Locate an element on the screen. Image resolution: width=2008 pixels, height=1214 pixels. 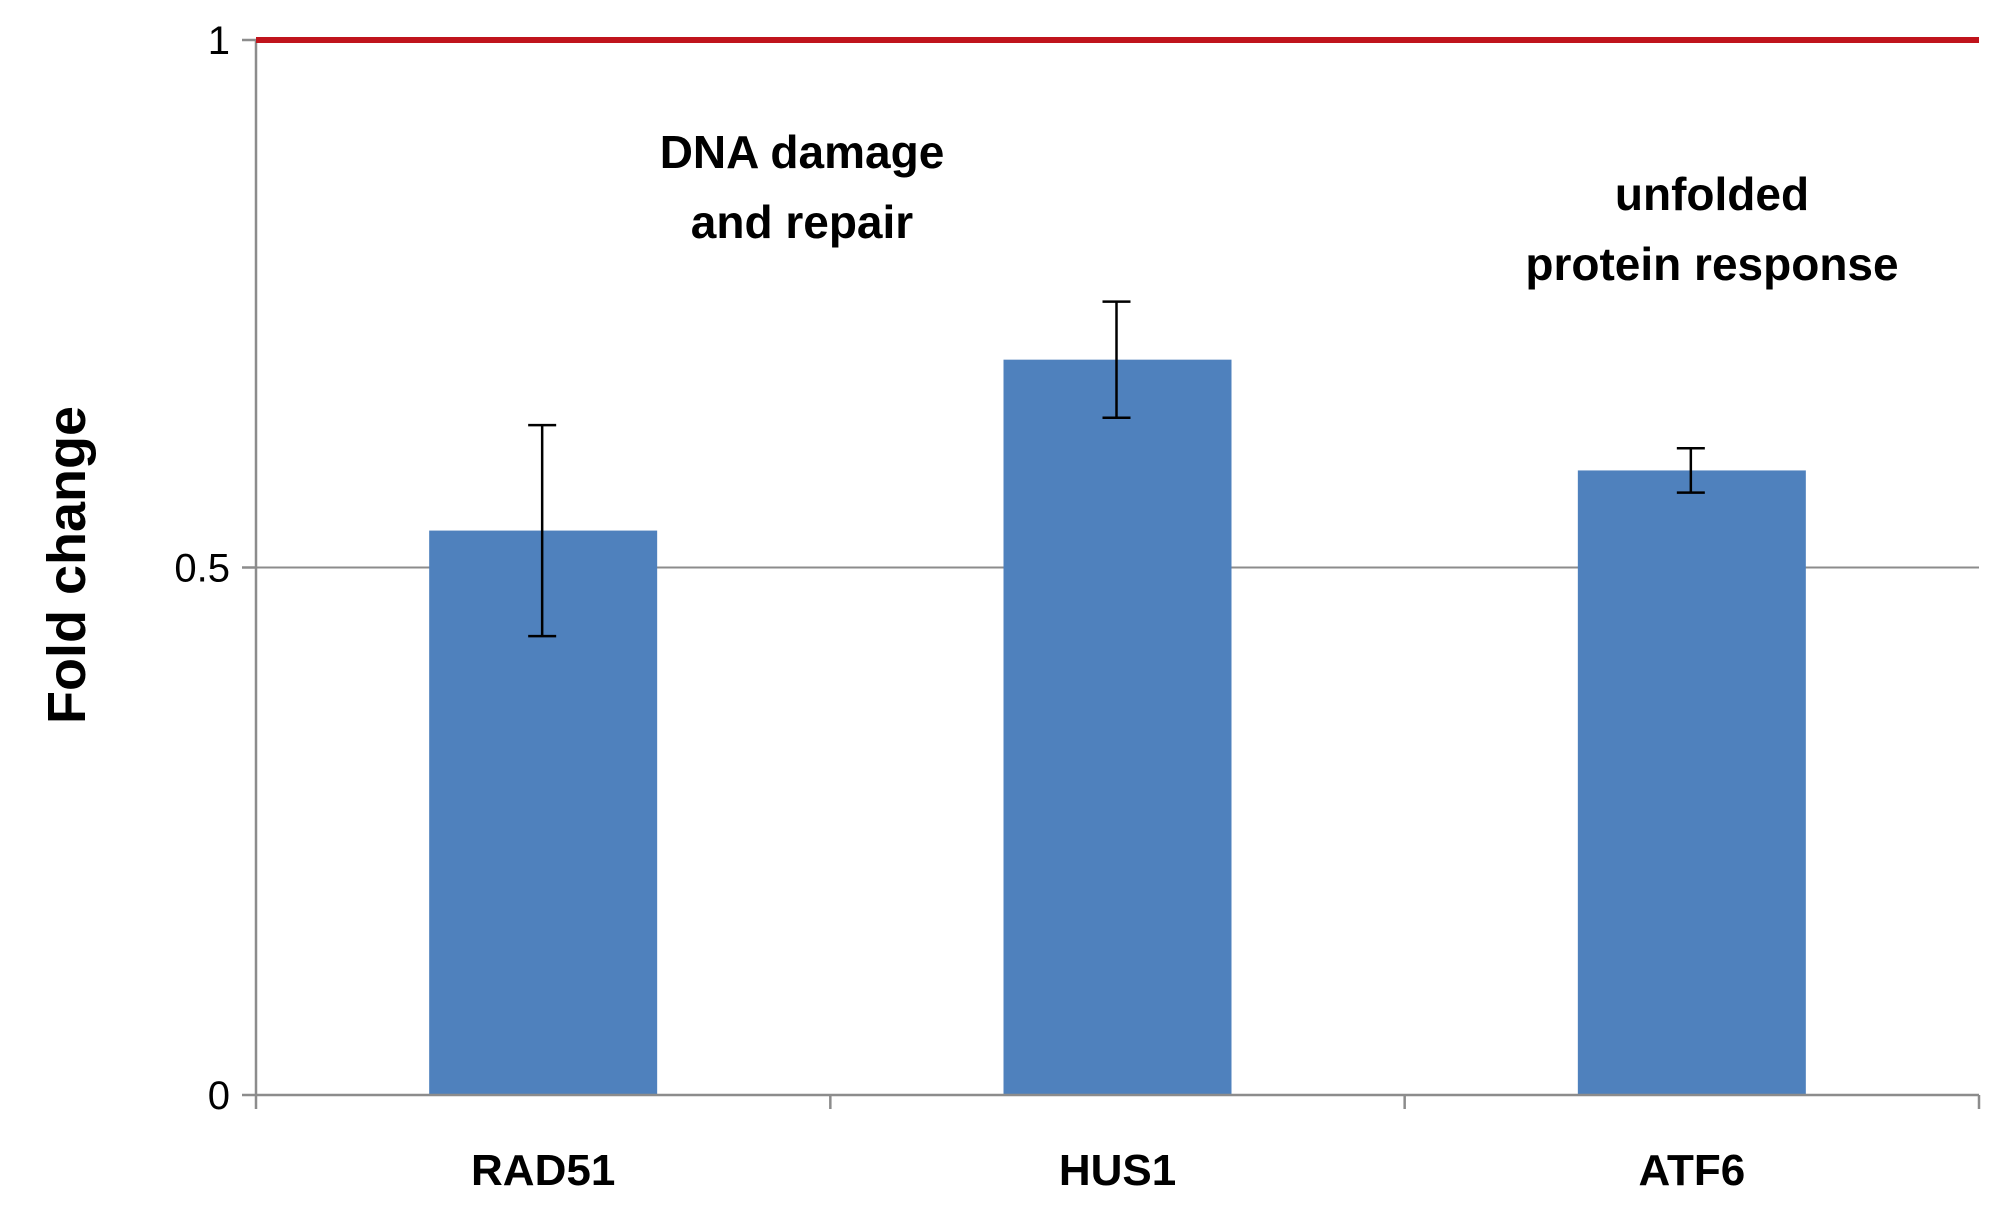
error-bar-rad51 is located at coordinates (542, 530).